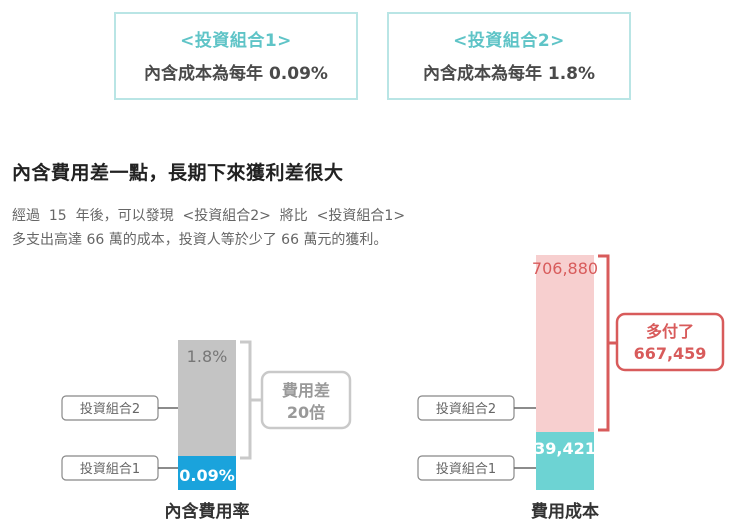  Describe the element at coordinates (207, 398) in the screenshot. I see `bar-portfolio-2-ratio` at that location.